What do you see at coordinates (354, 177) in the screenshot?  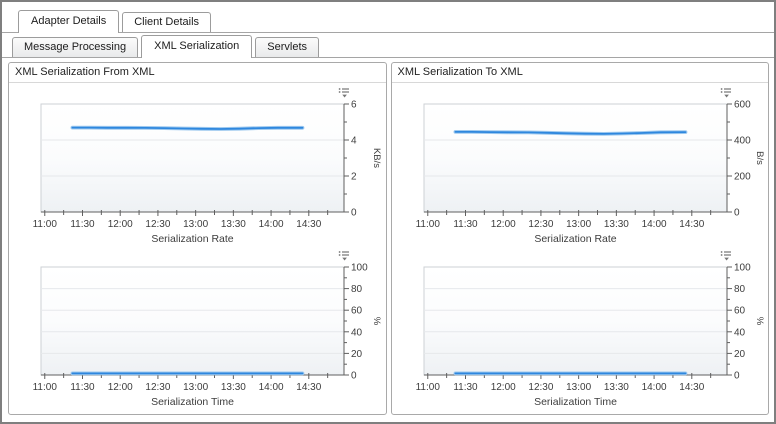 I see `svg-text: 2` at bounding box center [354, 177].